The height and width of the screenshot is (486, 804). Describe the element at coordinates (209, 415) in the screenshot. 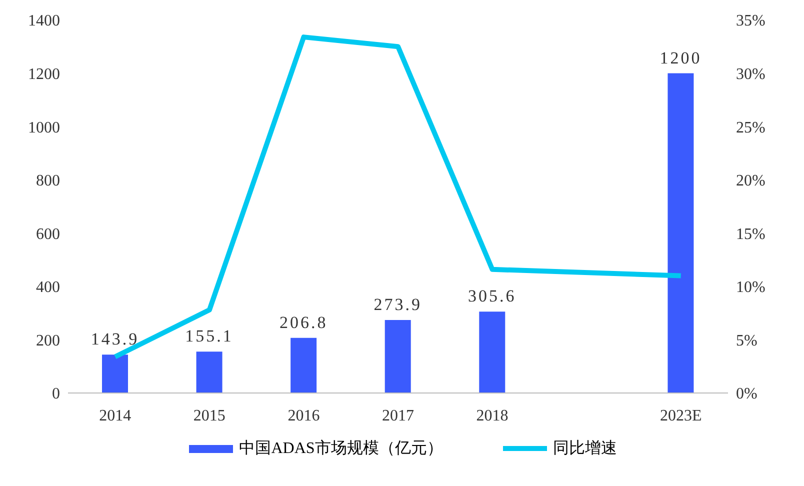

I see `x-tick-label: 2015` at that location.